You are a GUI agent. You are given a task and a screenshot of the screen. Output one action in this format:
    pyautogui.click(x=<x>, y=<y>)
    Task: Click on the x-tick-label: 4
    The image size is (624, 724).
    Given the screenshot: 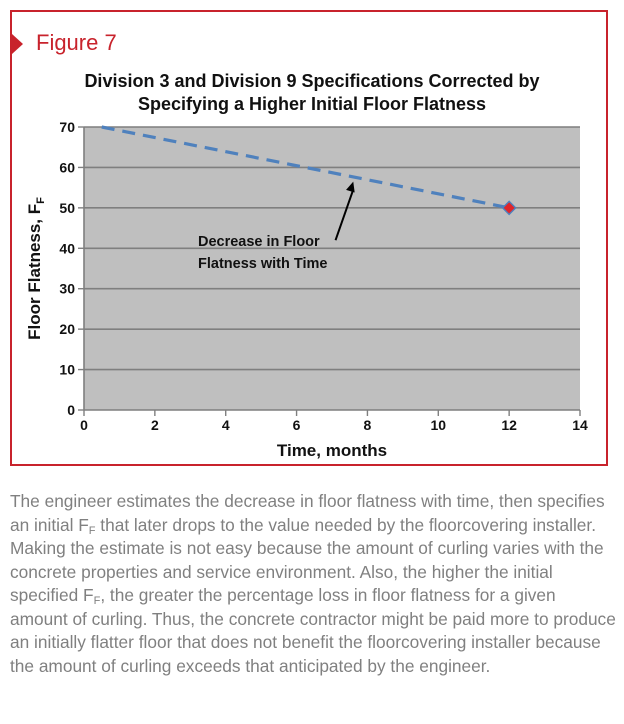 What is the action you would take?
    pyautogui.click(x=226, y=425)
    